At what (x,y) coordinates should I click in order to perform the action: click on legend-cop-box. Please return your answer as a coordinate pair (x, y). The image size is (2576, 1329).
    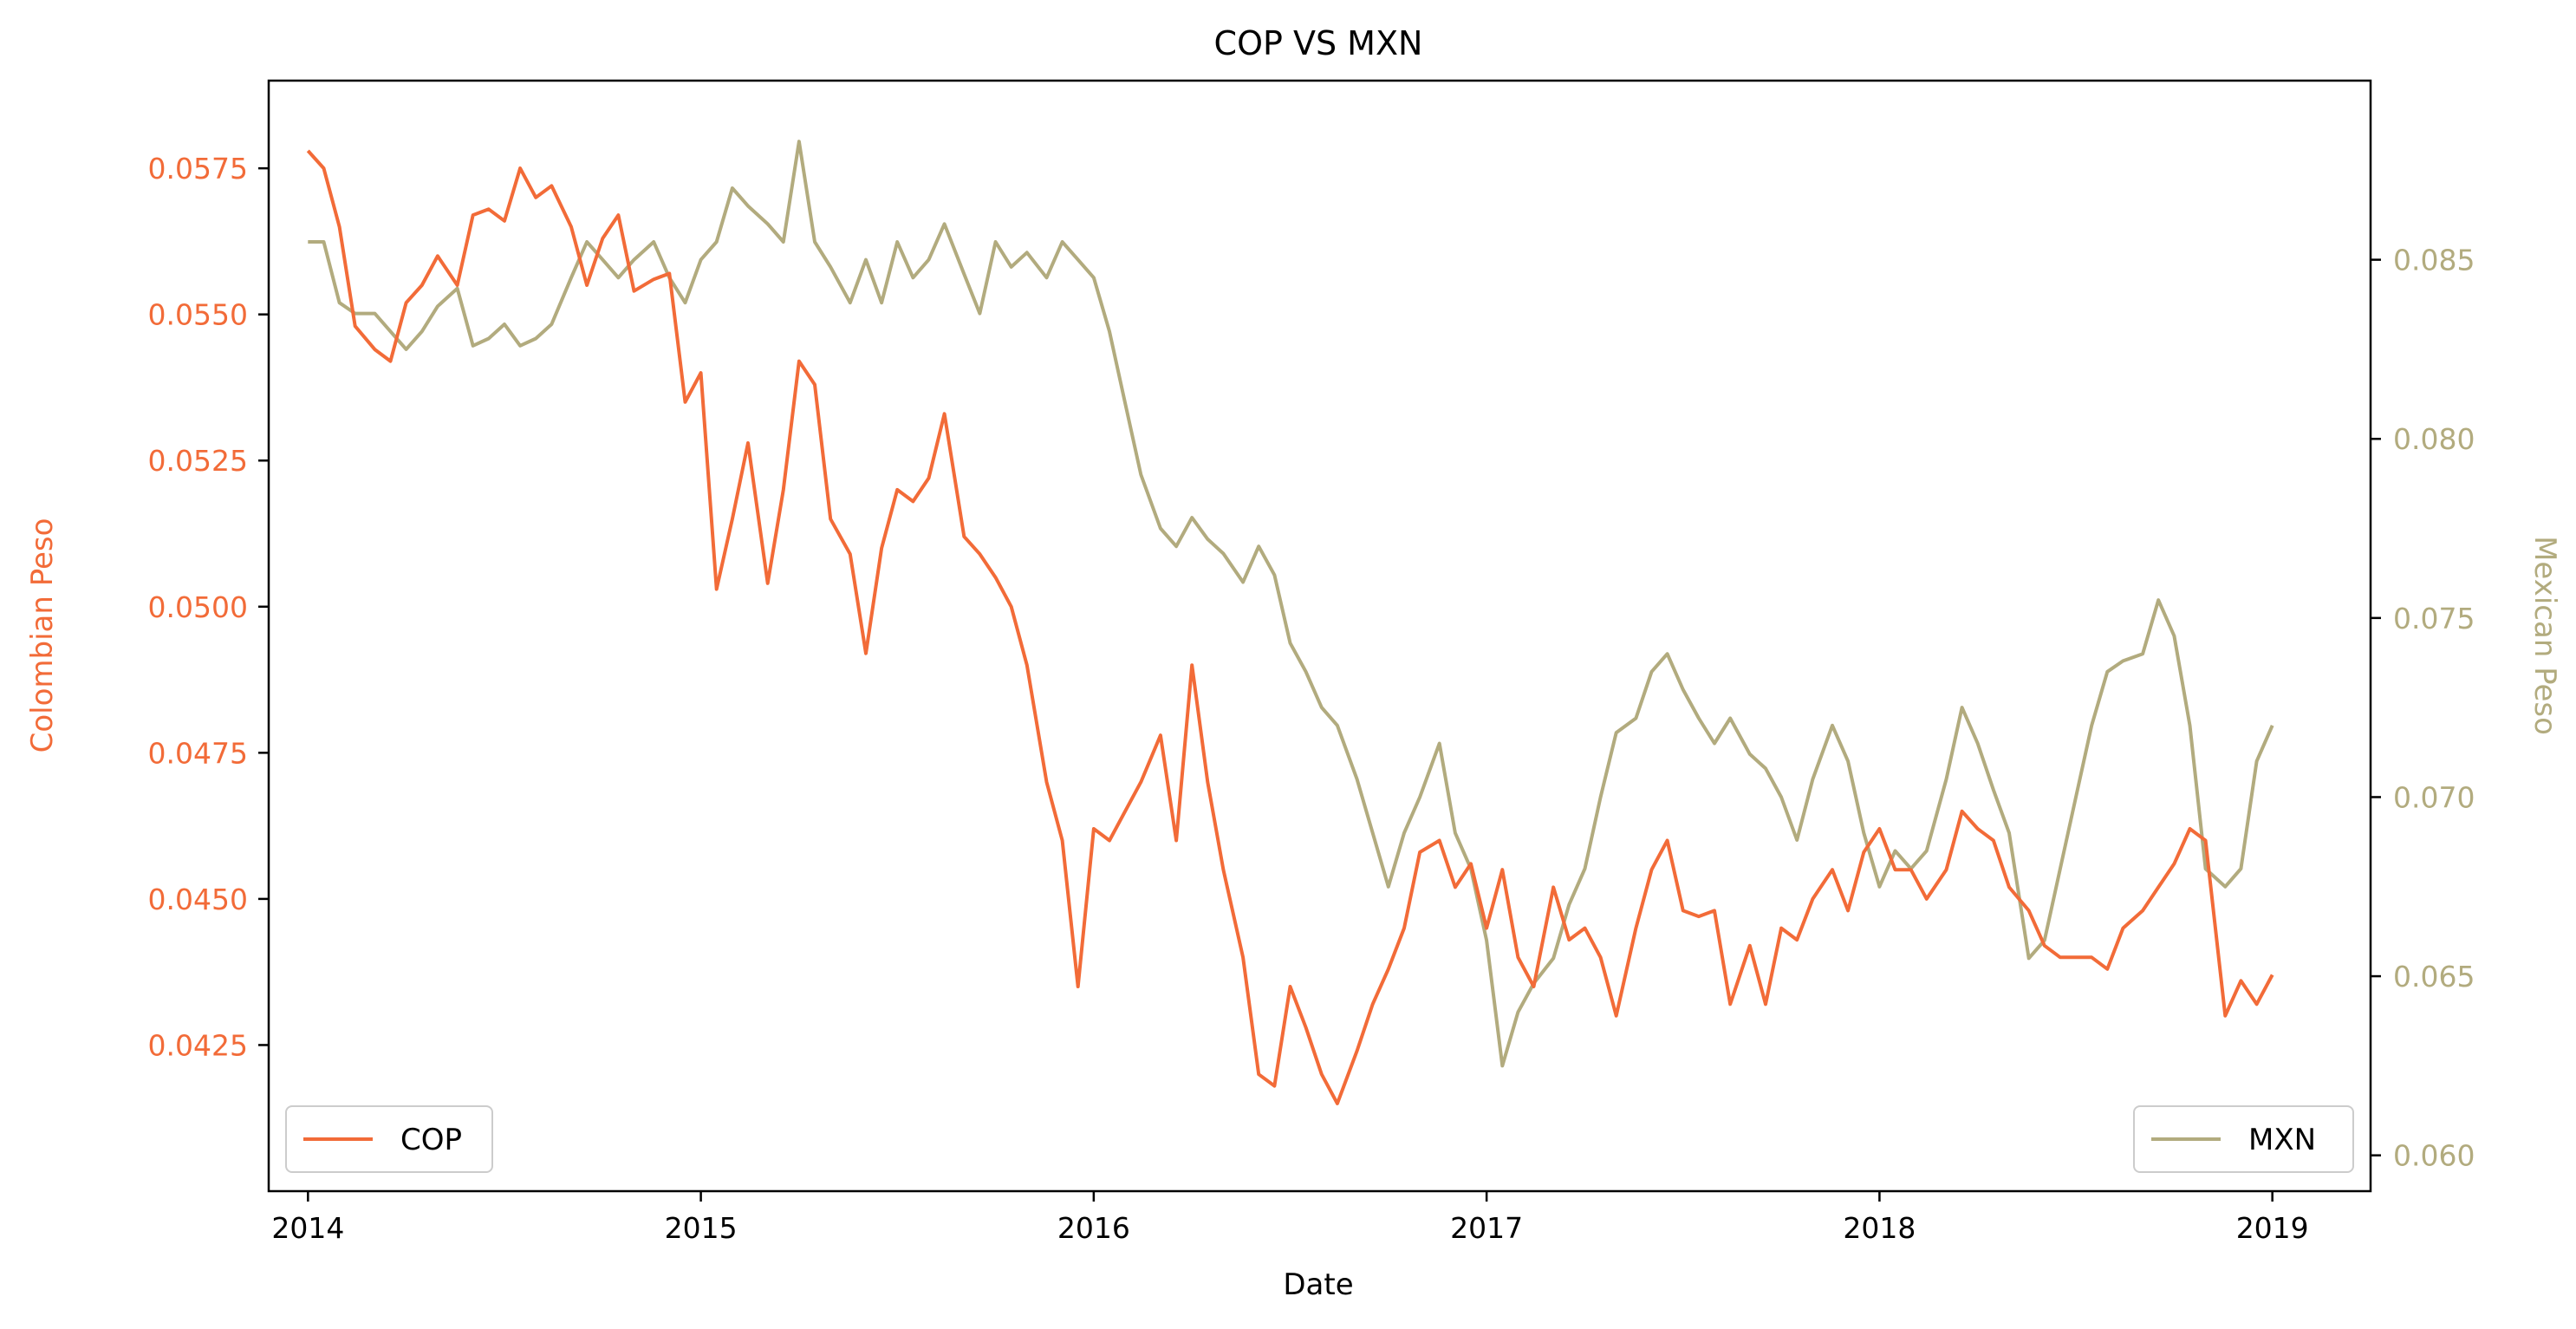
    Looking at the image, I should click on (389, 1139).